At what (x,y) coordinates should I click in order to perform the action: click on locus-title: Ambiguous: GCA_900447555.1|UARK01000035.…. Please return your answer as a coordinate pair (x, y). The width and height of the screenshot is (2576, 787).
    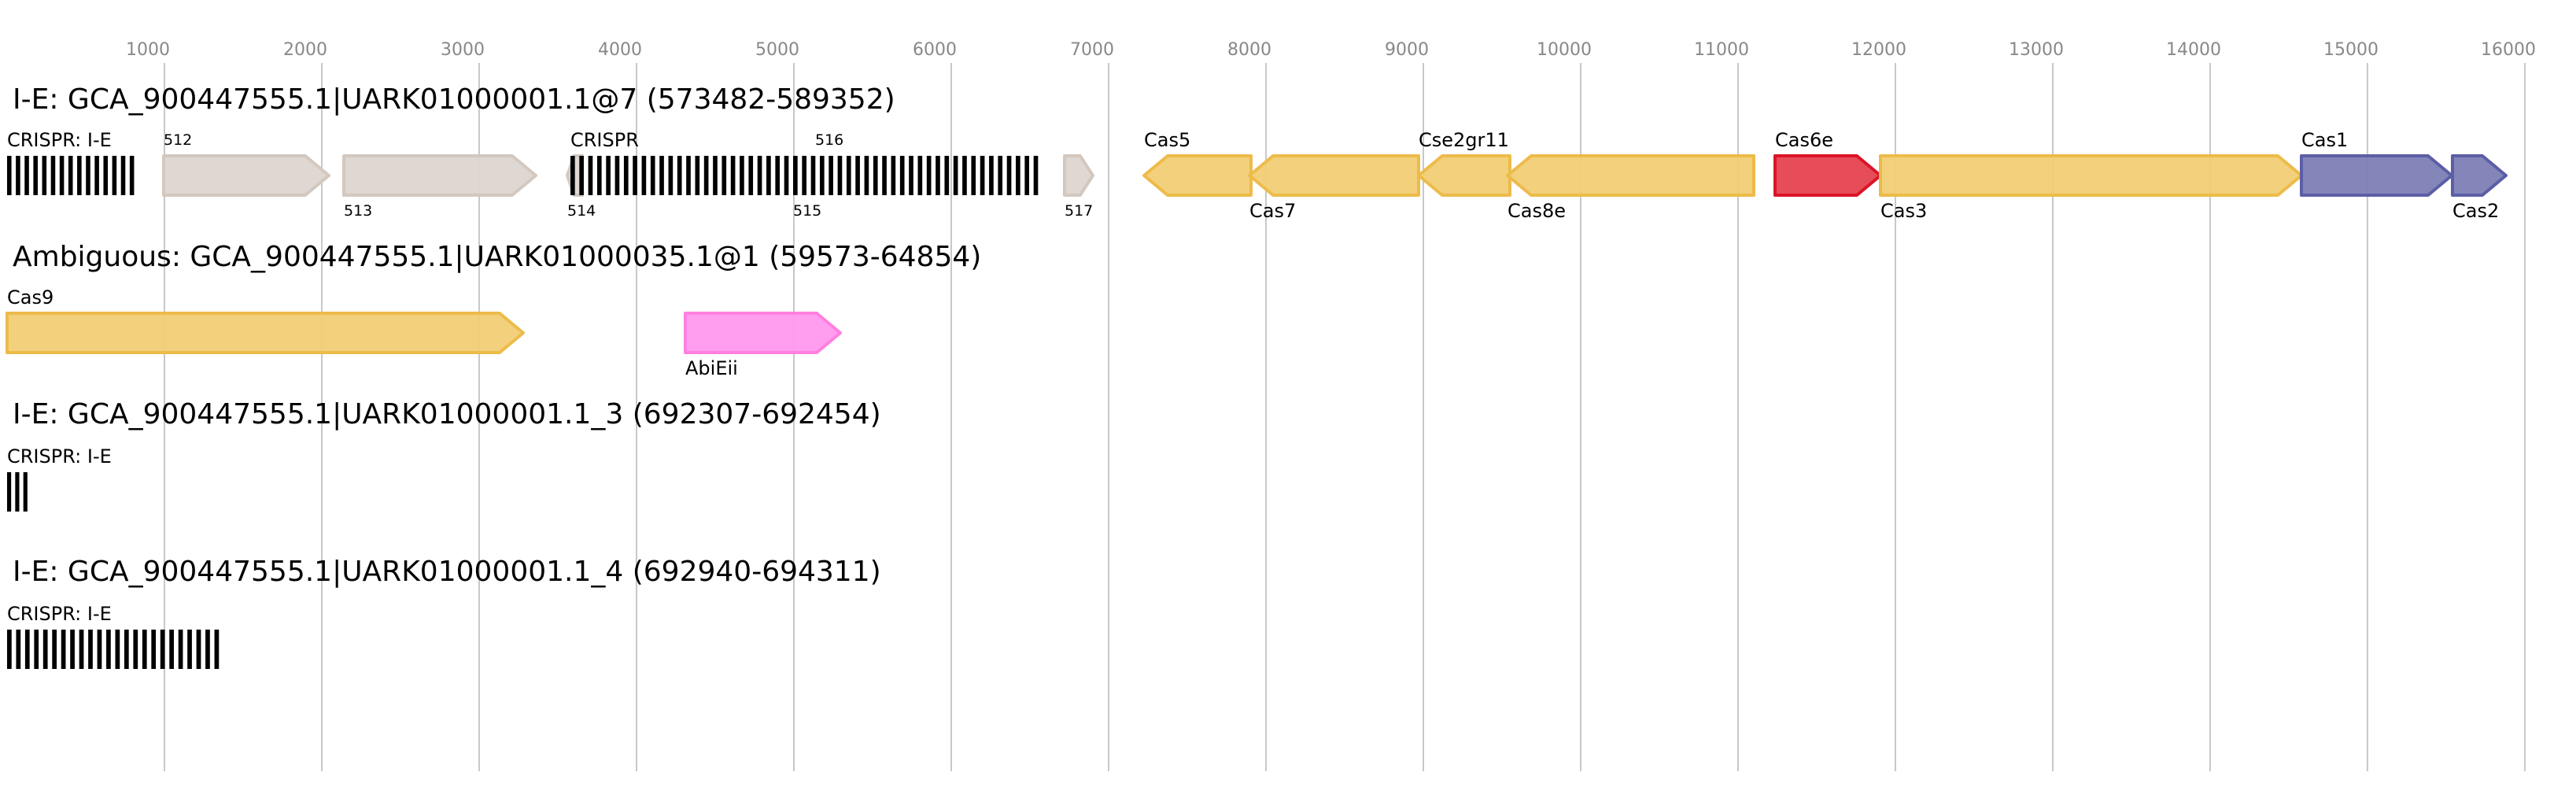
    Looking at the image, I should click on (497, 257).